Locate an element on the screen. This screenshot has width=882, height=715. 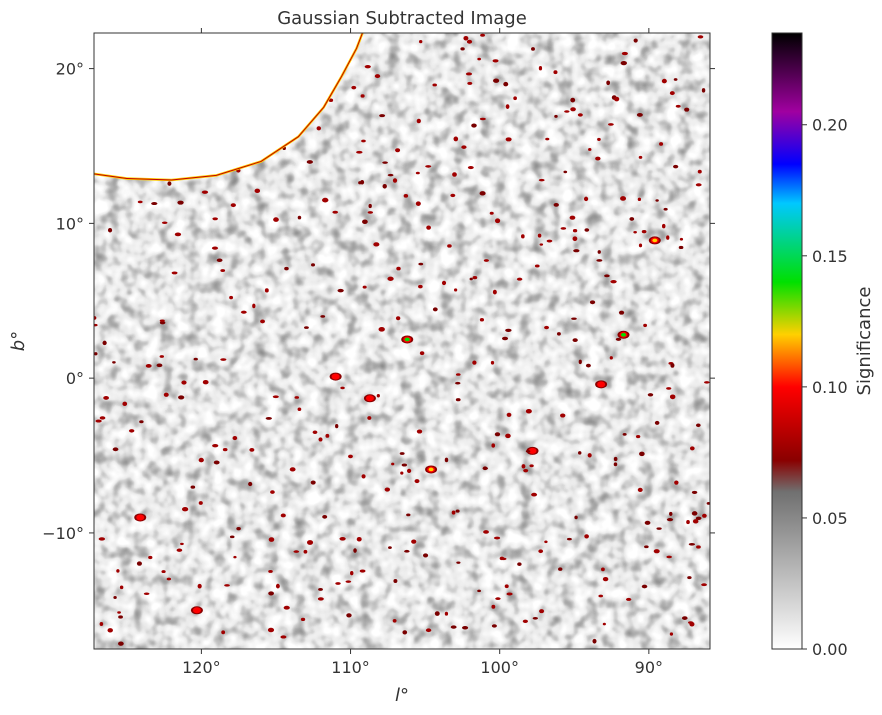
y-axis-label: b° is located at coordinates (18, 341).